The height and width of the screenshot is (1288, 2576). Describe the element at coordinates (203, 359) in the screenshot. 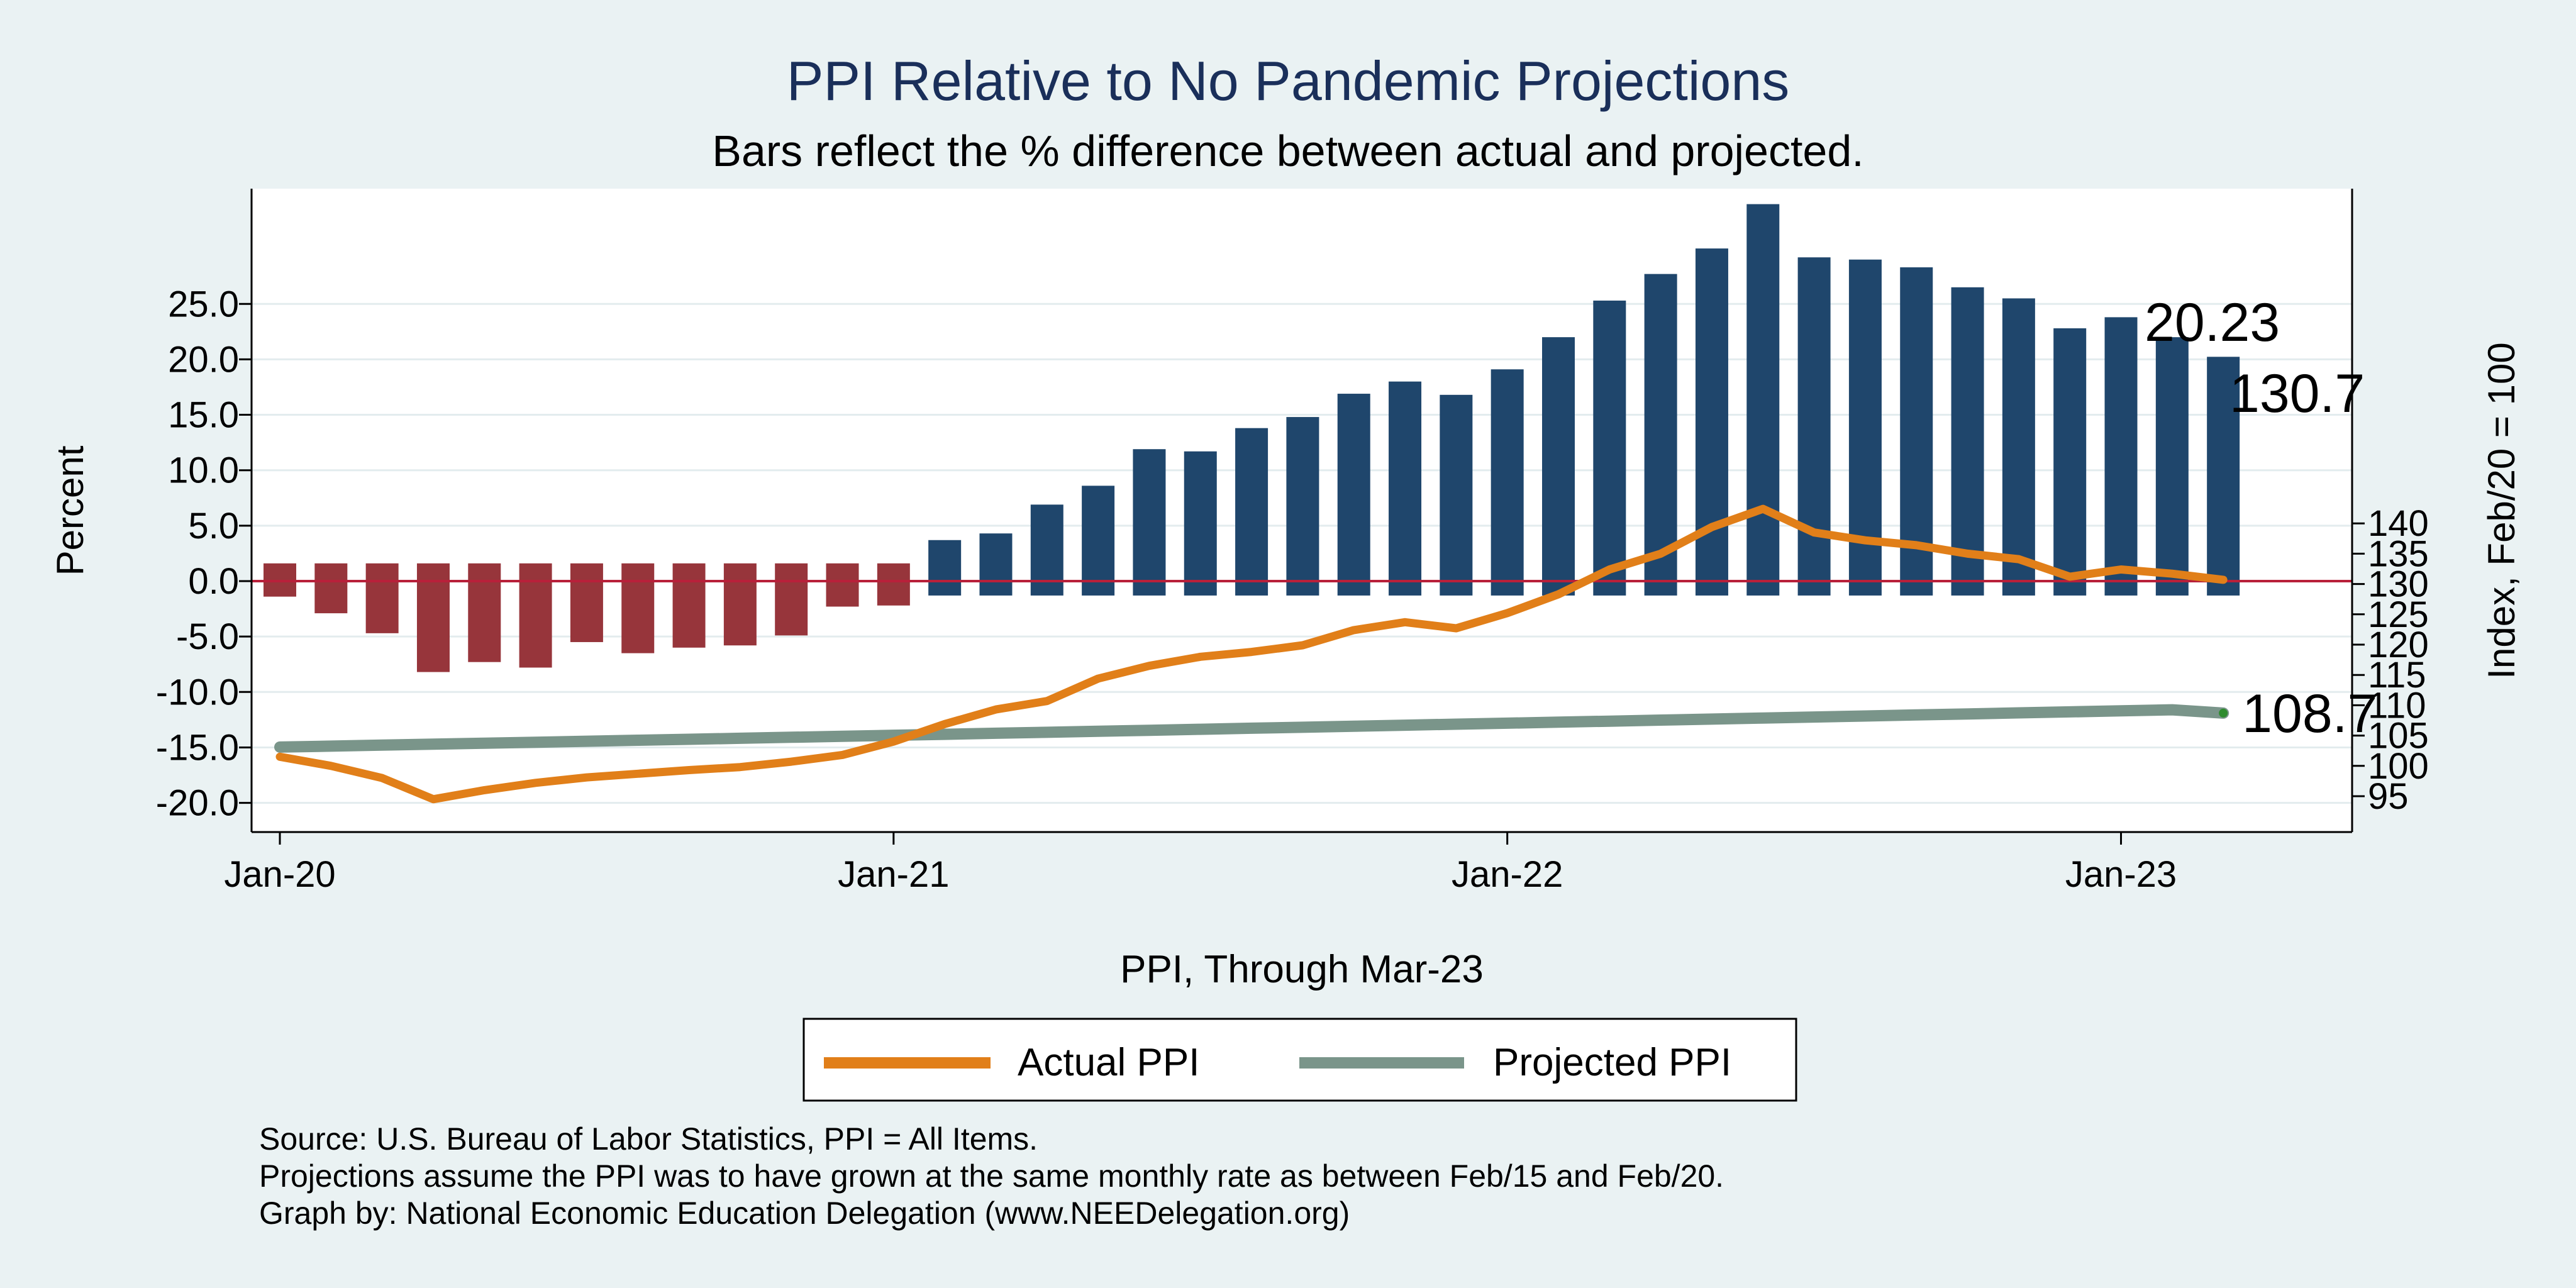

I see `left-tick-label: 20.0` at that location.